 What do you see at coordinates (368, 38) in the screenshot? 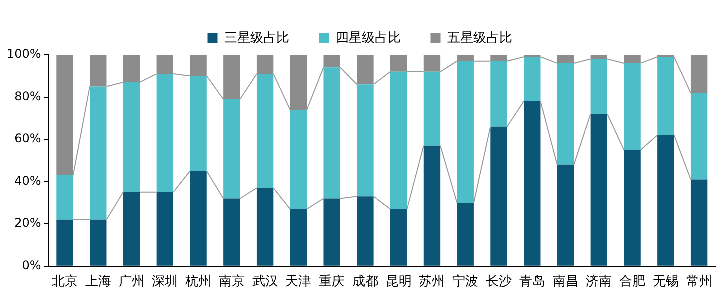
I see `legend-label: 四星级占比` at bounding box center [368, 38].